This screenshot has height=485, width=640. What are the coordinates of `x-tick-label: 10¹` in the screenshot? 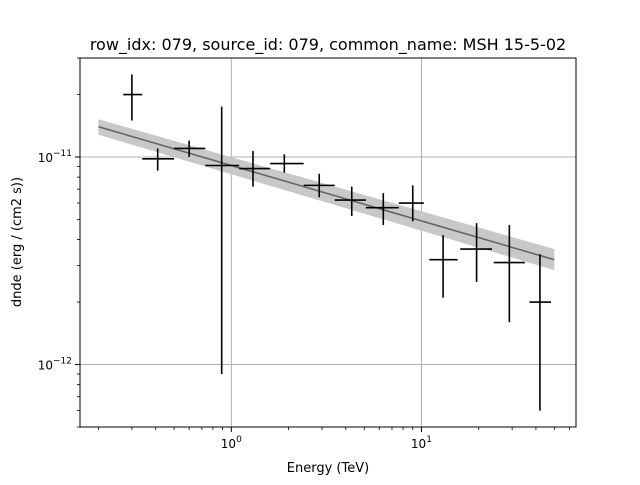 It's located at (421, 443).